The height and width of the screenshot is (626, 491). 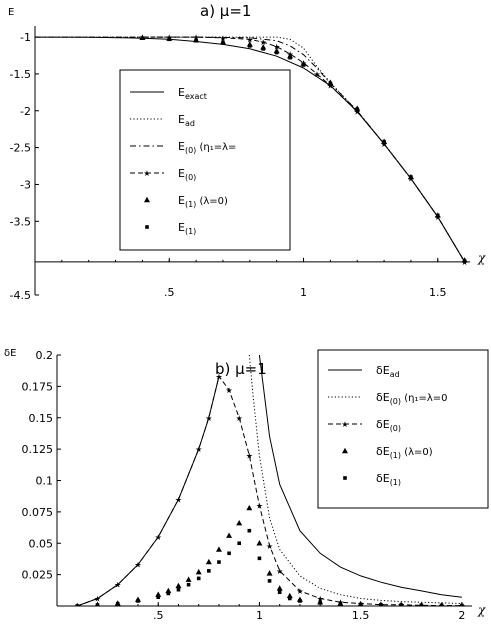 What do you see at coordinates (25, 111) in the screenshot?
I see `y-tick-label: -2` at bounding box center [25, 111].